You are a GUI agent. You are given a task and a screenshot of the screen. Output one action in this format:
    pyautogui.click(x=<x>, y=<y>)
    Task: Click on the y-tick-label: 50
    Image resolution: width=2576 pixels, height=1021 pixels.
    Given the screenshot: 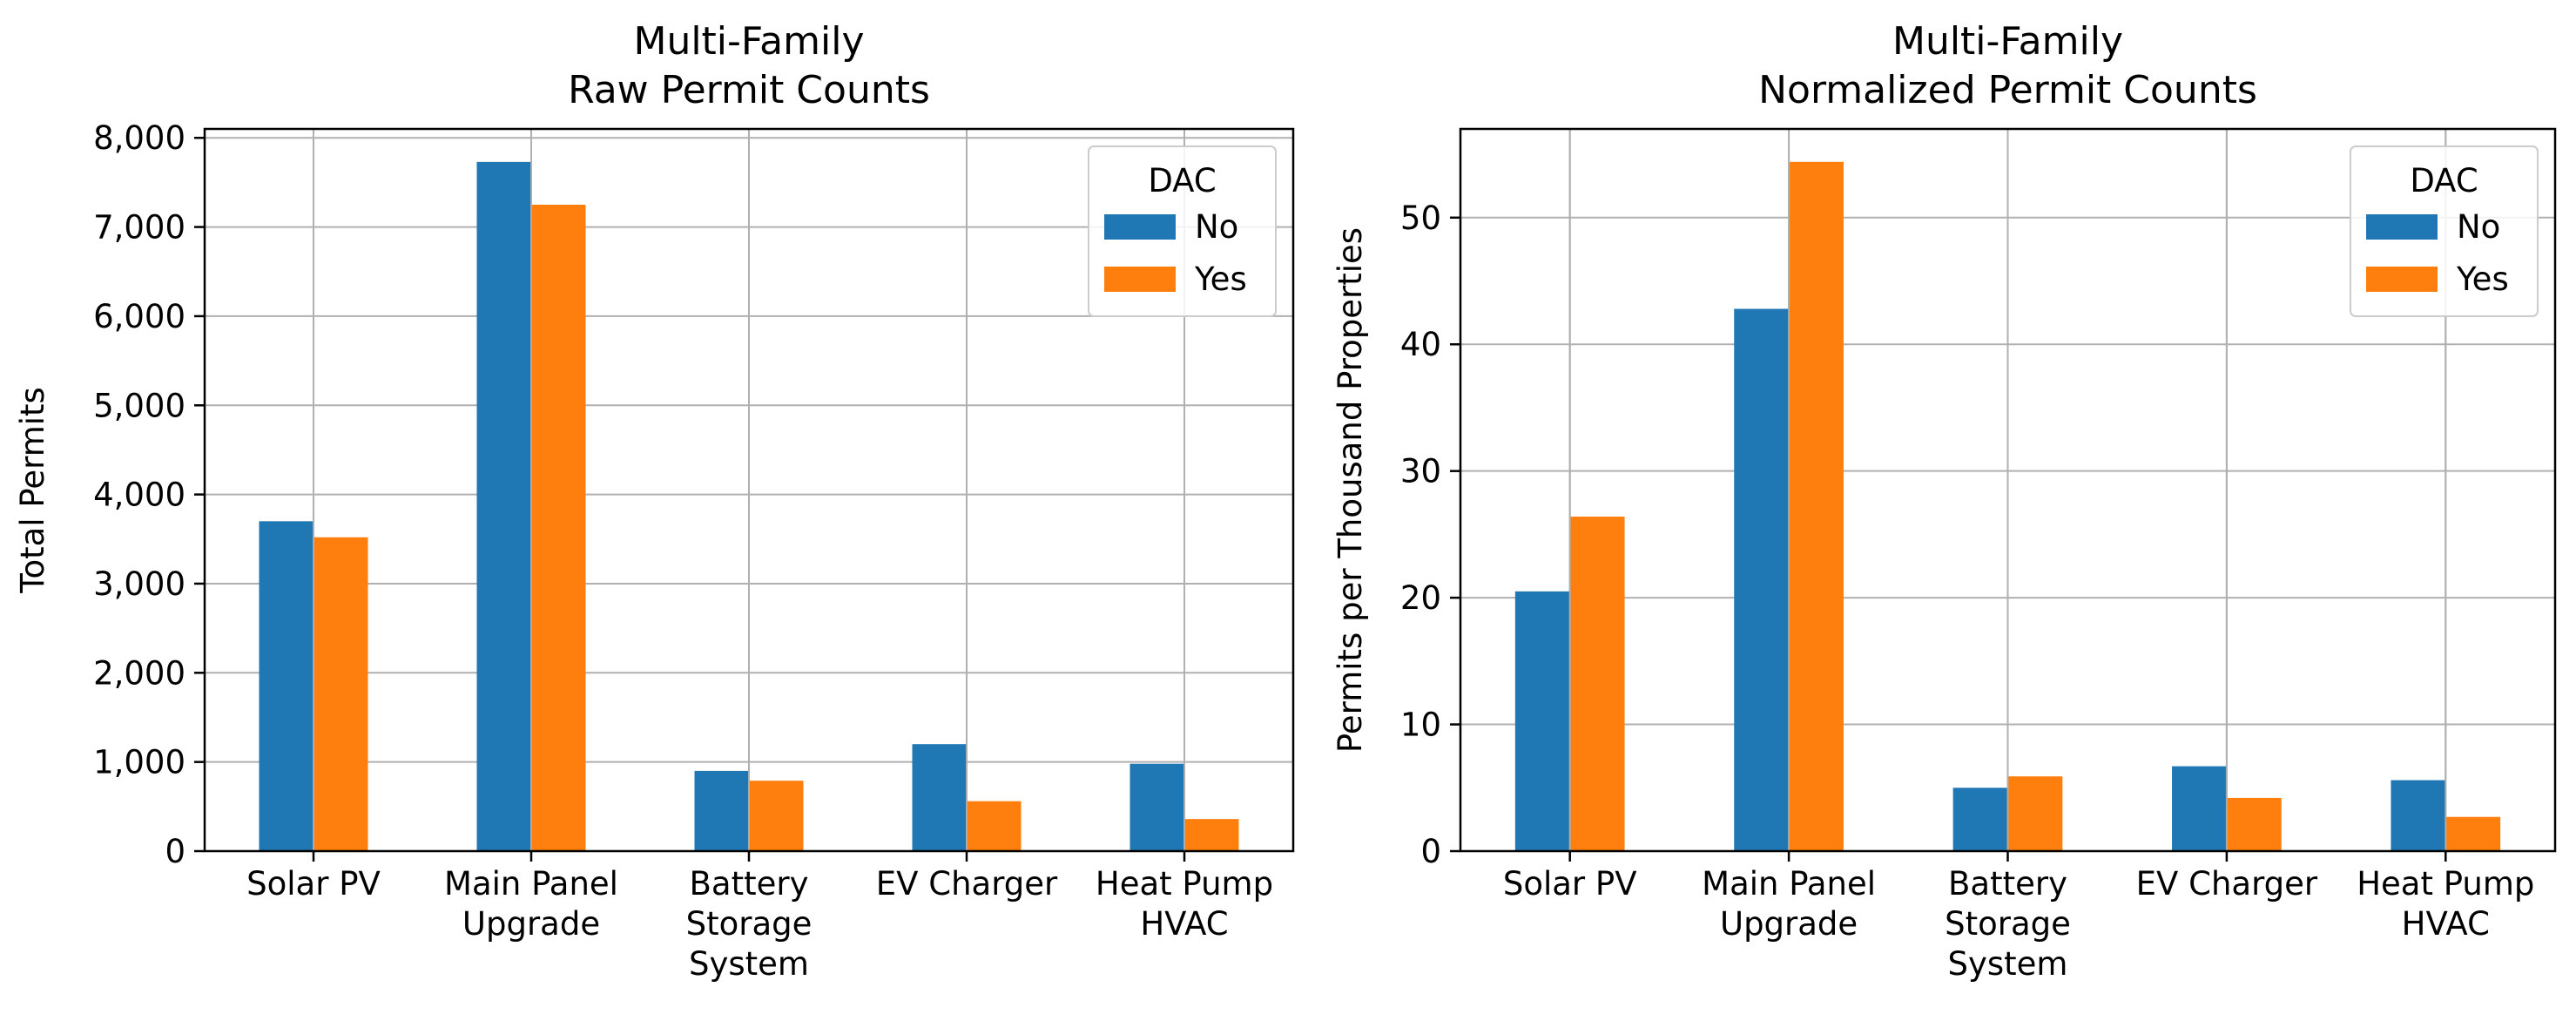 What is the action you would take?
    pyautogui.click(x=1421, y=218)
    